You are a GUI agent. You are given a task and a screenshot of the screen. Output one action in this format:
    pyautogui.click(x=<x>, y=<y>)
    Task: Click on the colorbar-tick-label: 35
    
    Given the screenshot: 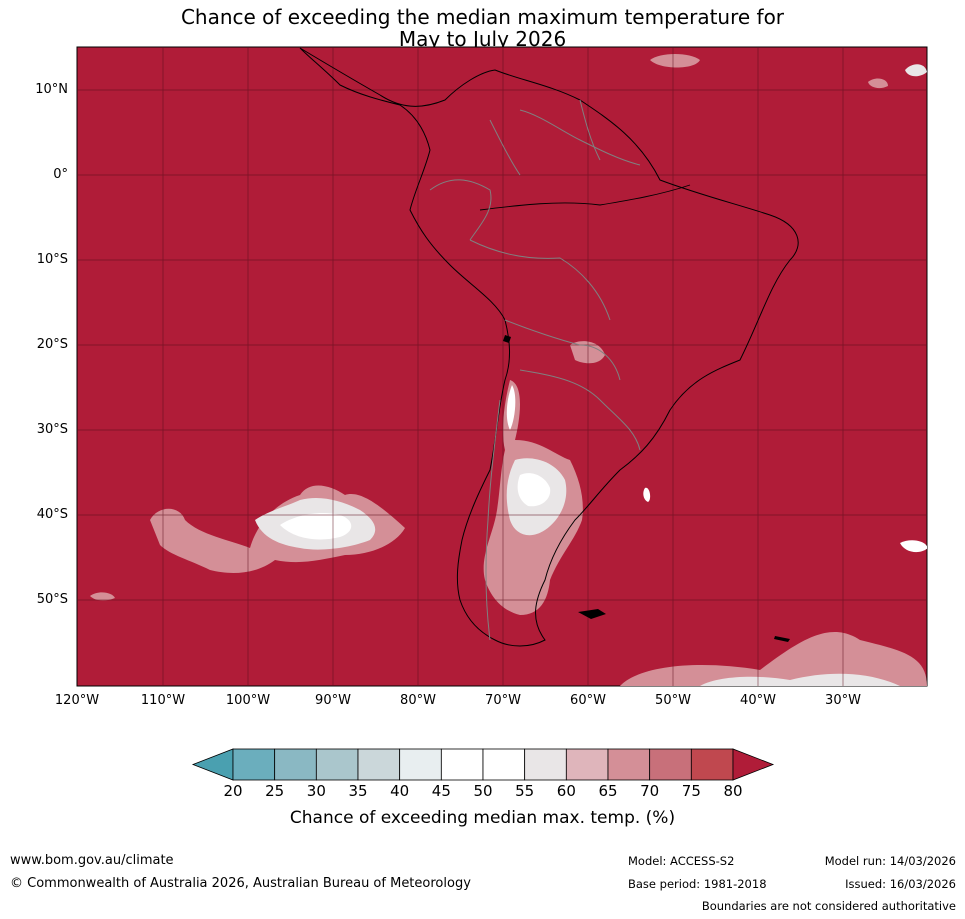 What is the action you would take?
    pyautogui.click(x=358, y=791)
    